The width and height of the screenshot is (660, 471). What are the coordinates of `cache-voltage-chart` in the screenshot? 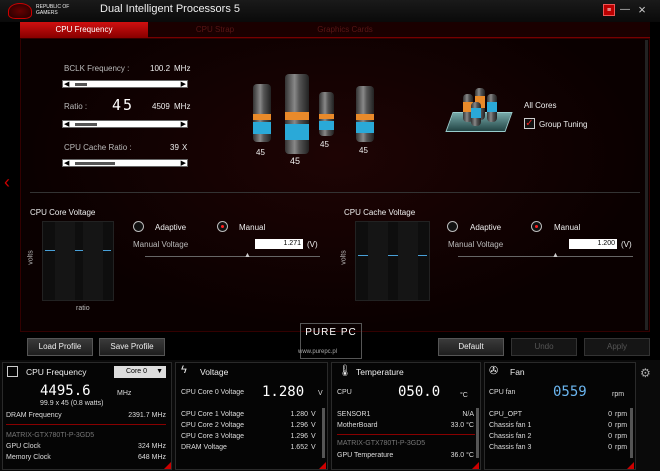 It's located at (392, 261).